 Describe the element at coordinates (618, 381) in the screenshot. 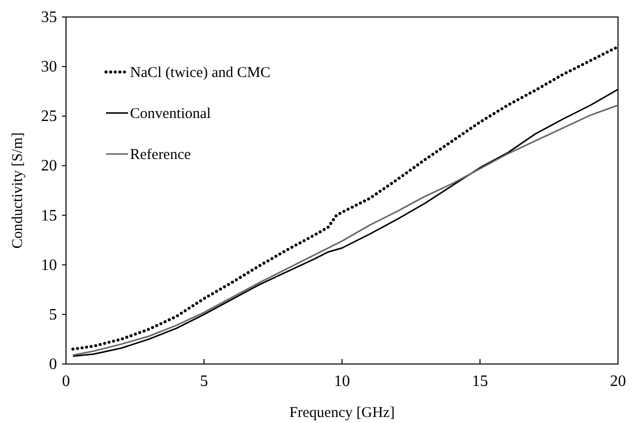

I see `x-tick-label: 20` at that location.